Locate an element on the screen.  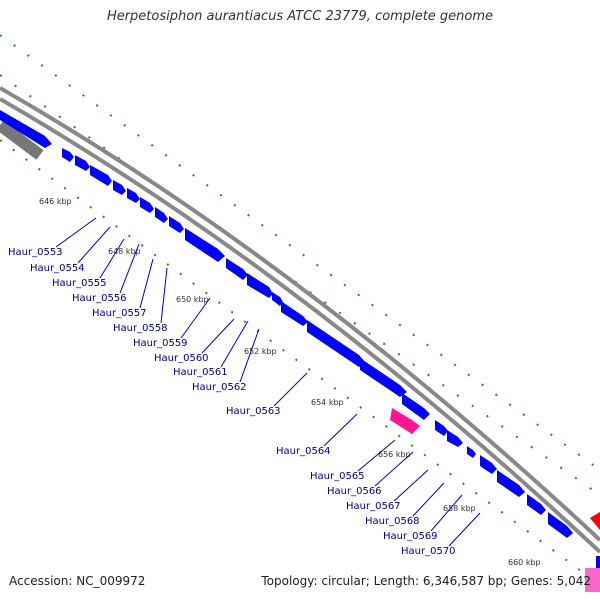
gene-label: Haur_0564 is located at coordinates (303, 451).